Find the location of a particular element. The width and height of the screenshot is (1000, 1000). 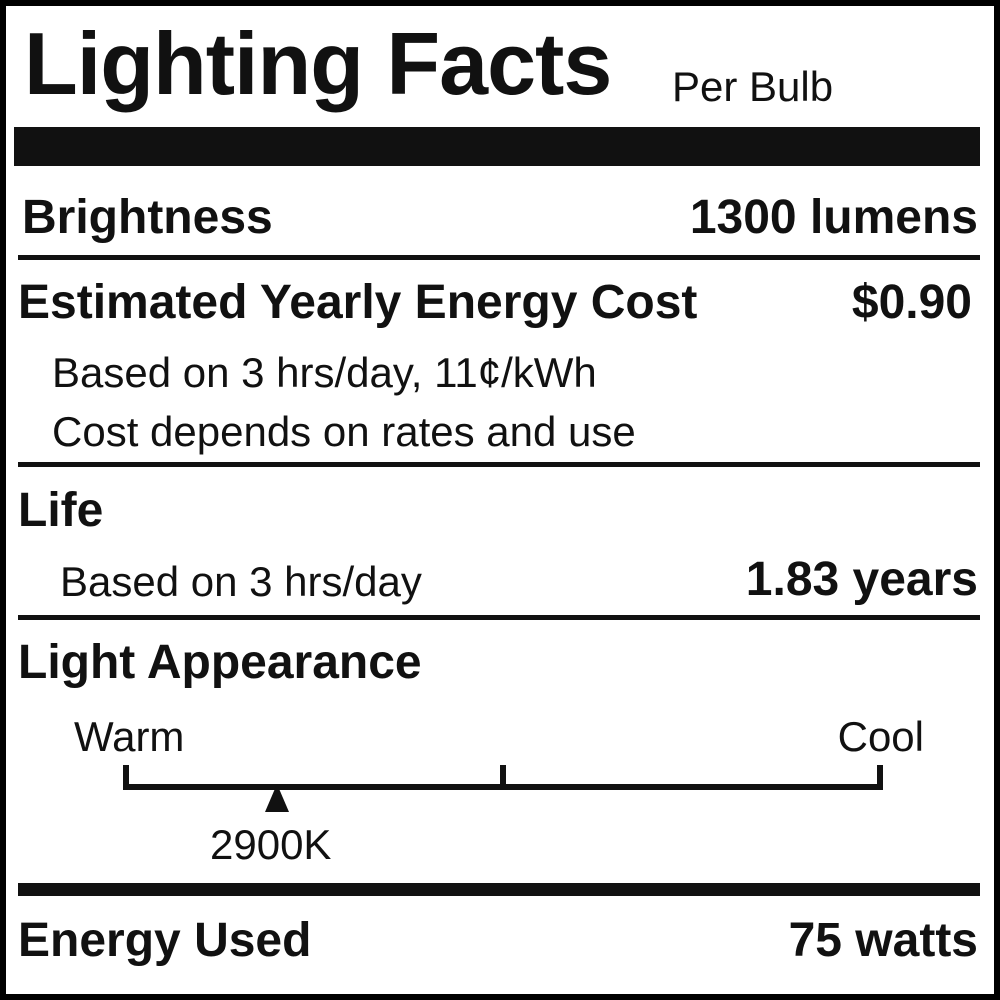

energy-used-label: Energy Used is located at coordinates (165, 940).